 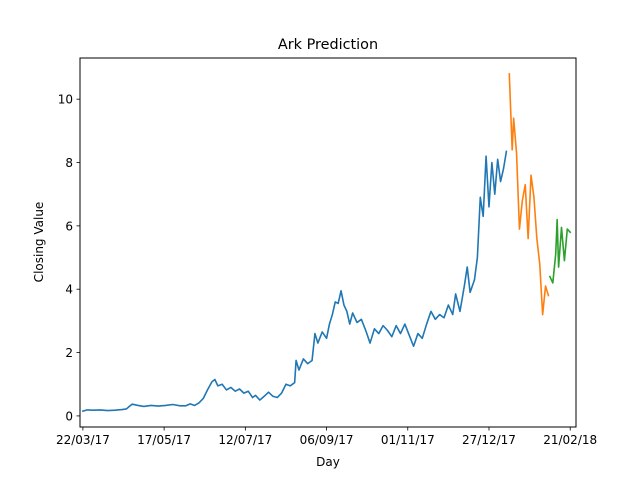 I want to click on x-tick-label: 17/05/17, so click(x=164, y=440).